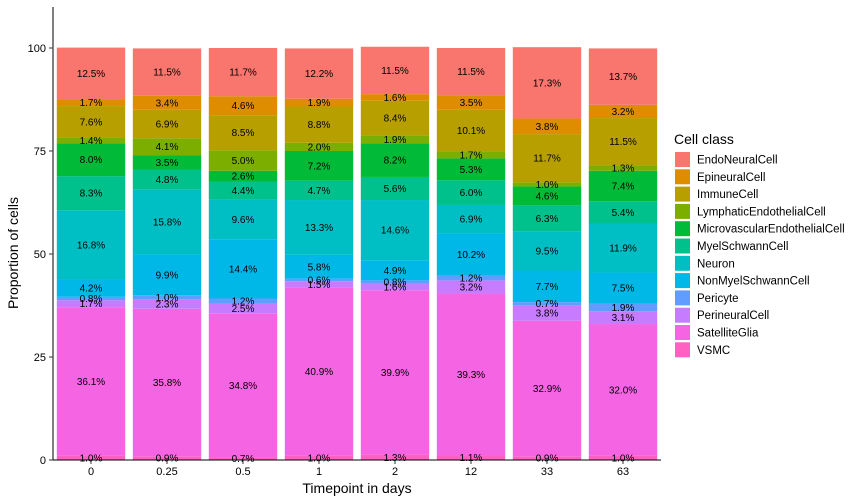 The width and height of the screenshot is (864, 504). I want to click on legend-entry-label: LymphaticEndothelialCell, so click(761, 212).